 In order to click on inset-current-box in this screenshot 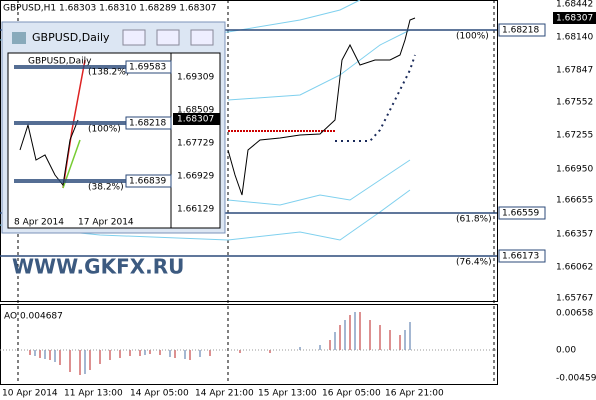, I will do `click(196, 119)`.